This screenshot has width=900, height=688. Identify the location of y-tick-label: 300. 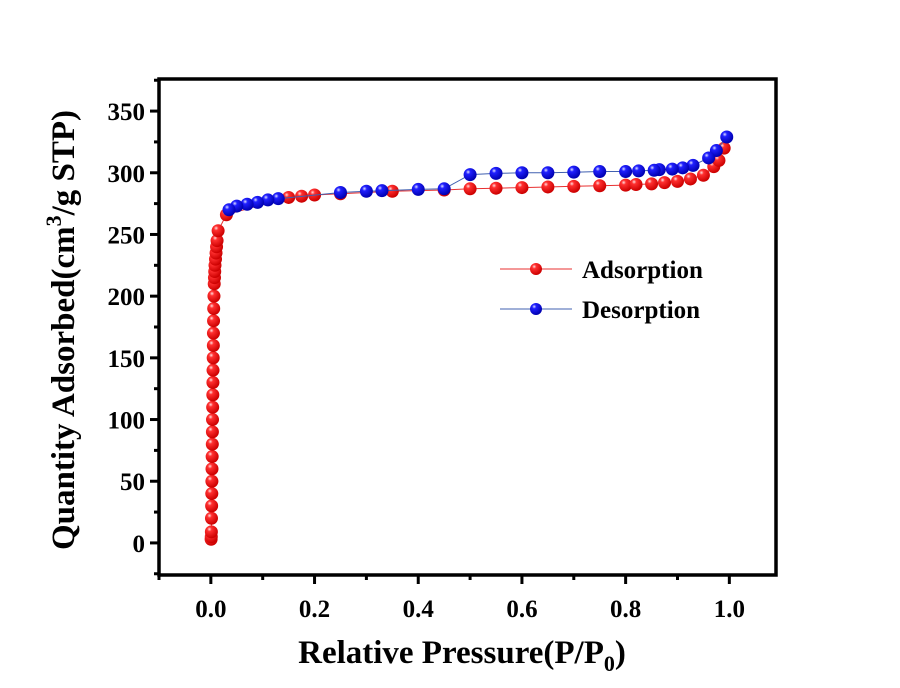
(127, 174).